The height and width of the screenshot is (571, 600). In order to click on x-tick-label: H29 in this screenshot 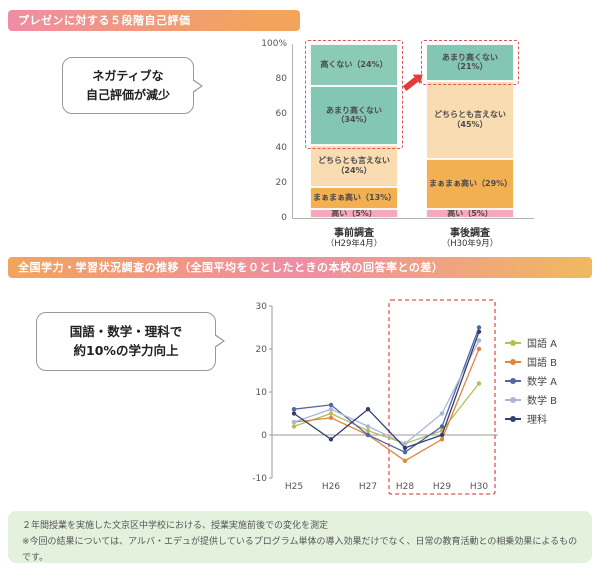, I will do `click(442, 487)`.